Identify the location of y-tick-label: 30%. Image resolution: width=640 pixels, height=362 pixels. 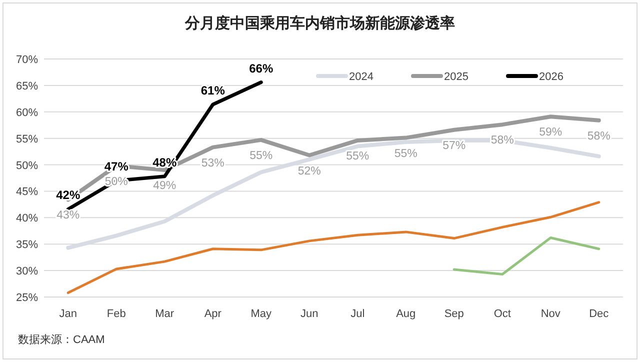
(27, 272).